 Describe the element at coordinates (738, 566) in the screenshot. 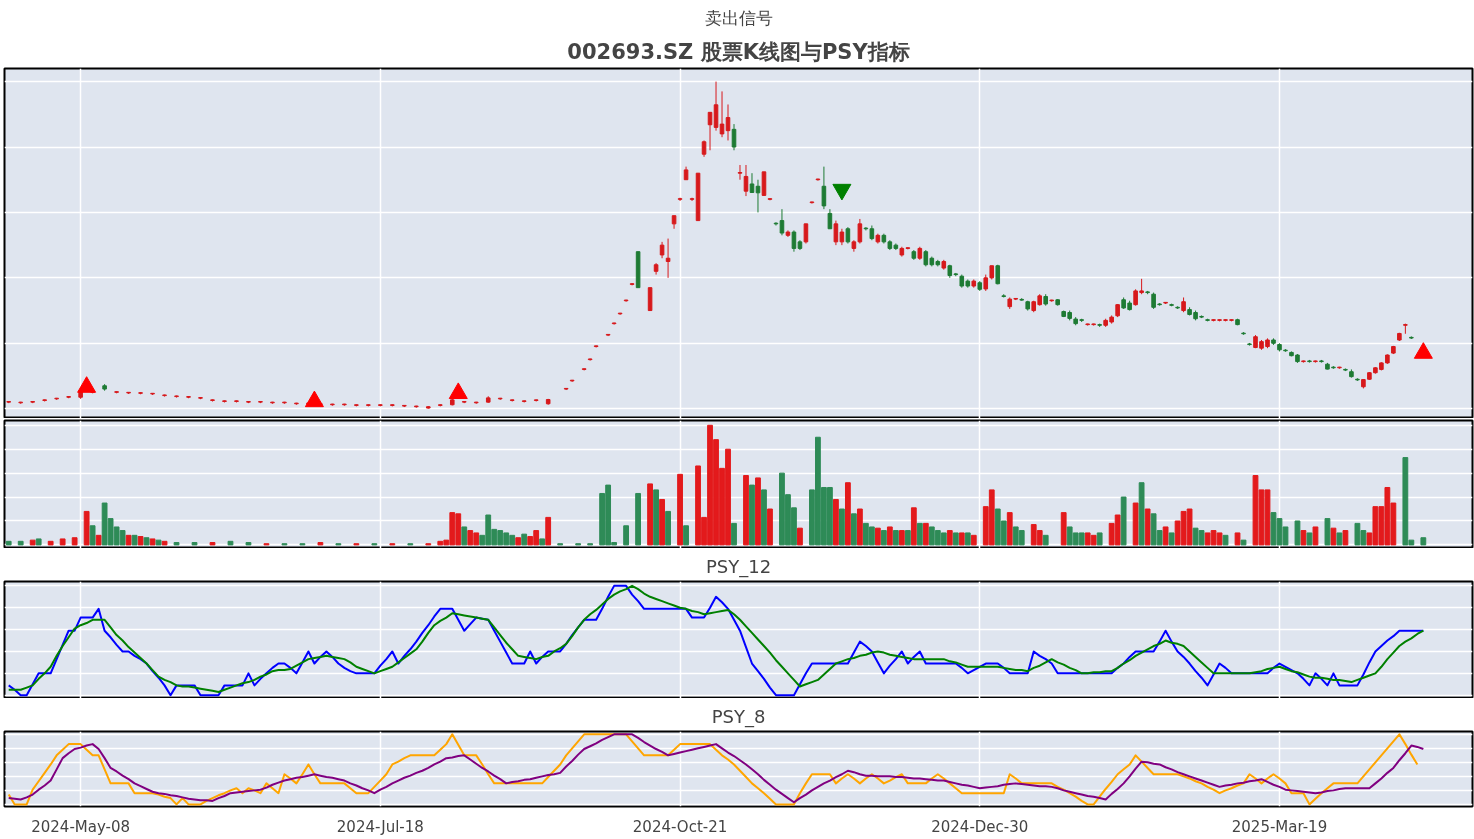

I see `chart-title: PSY_12` at that location.